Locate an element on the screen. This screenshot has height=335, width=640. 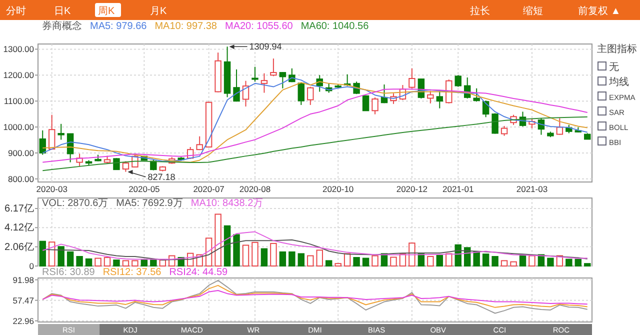
y-tick-label: 0 is located at coordinates (31, 266).